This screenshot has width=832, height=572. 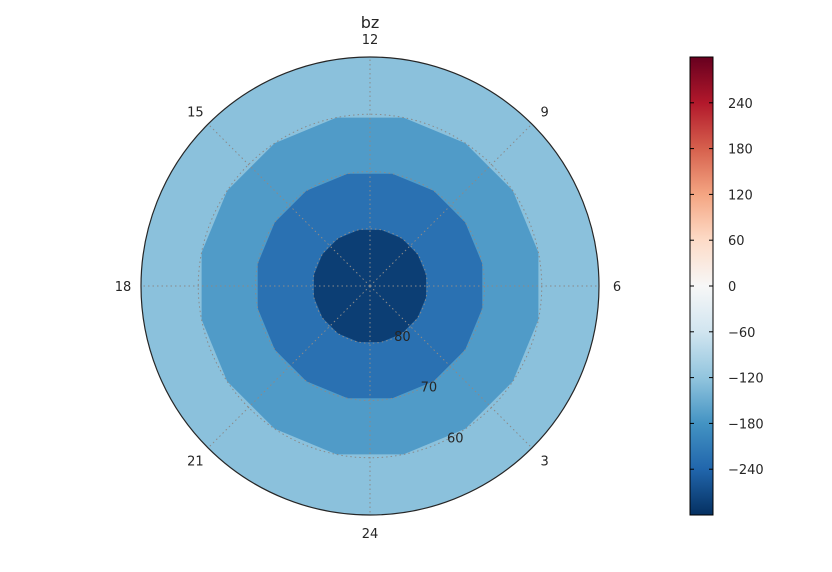 What do you see at coordinates (545, 112) in the screenshot?
I see `angular-tick-label: 9` at bounding box center [545, 112].